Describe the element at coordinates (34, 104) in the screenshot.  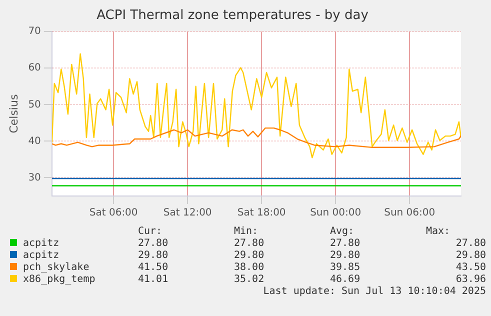
I see `y-tick-label: 50` at that location.